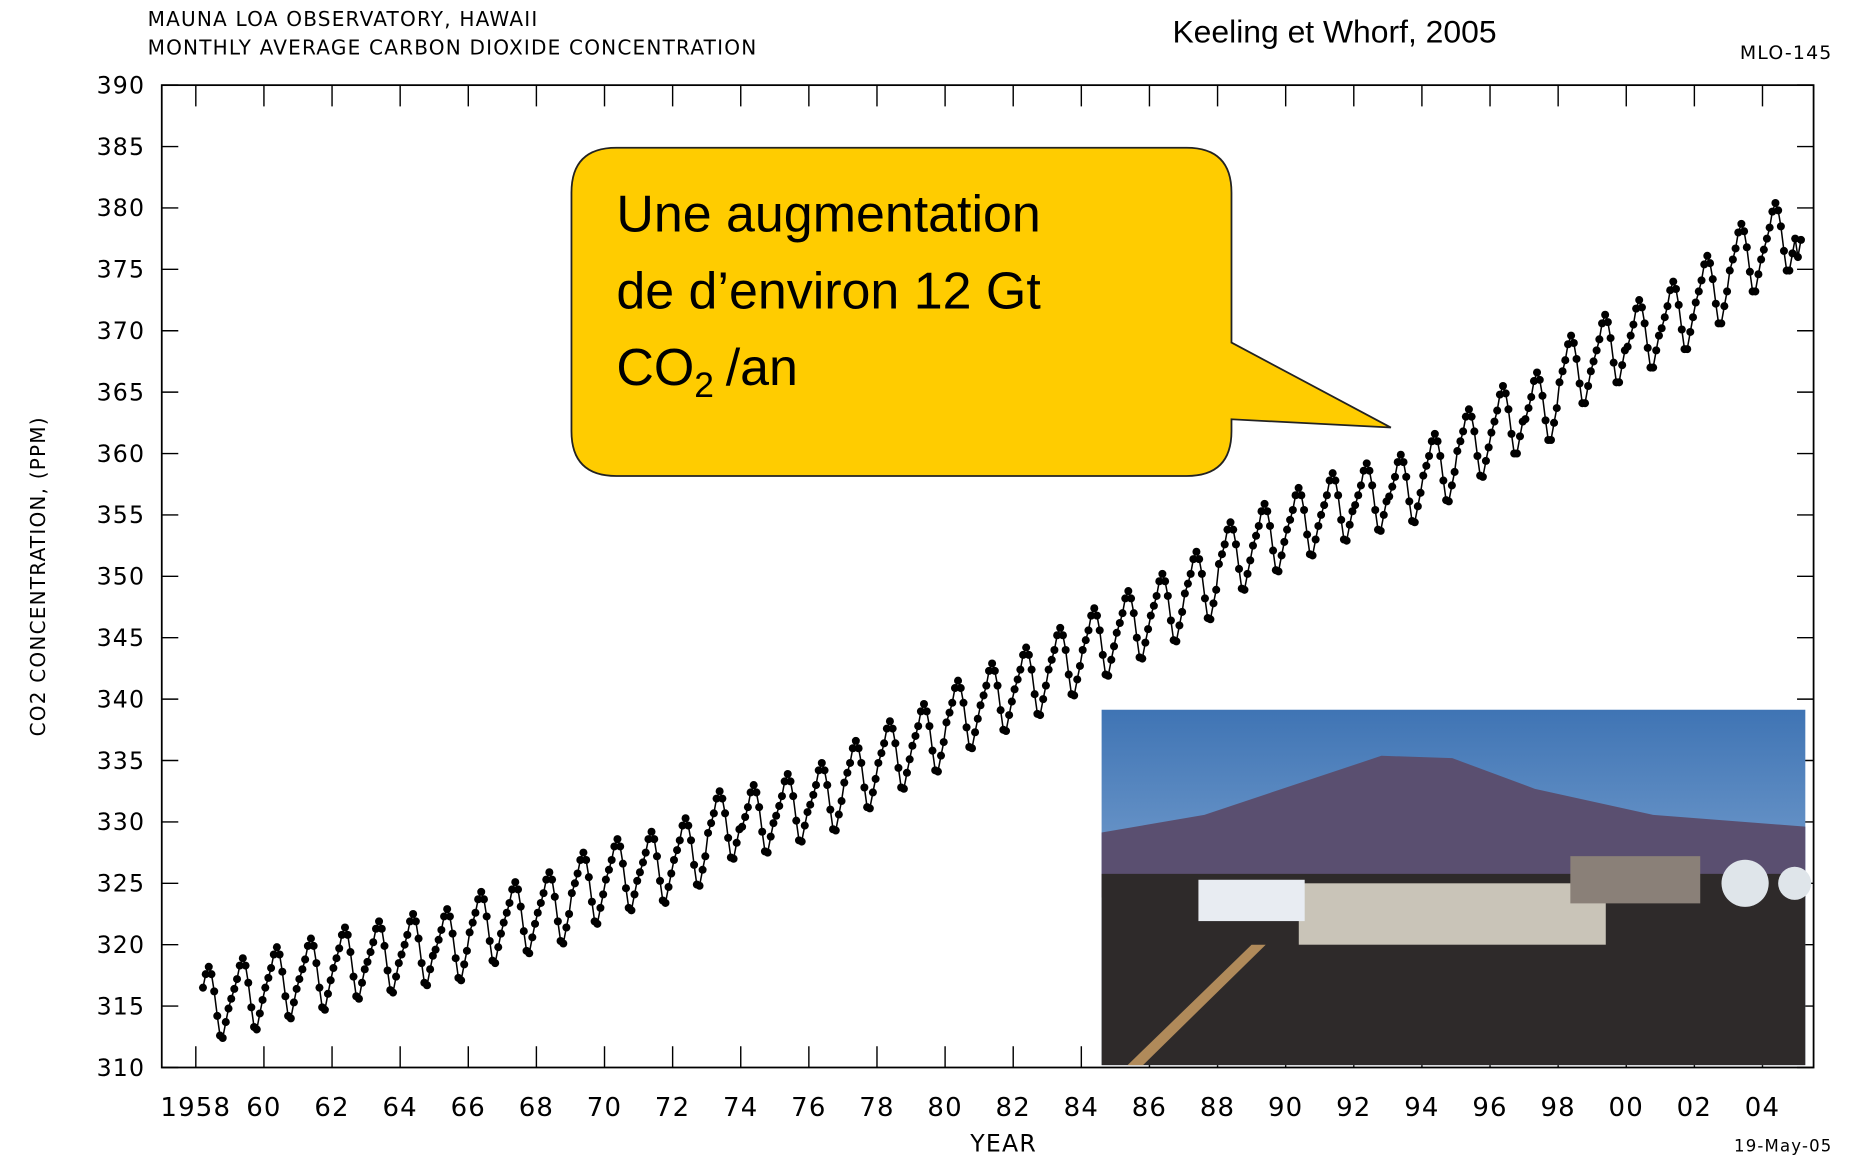 This screenshot has width=1849, height=1155. What do you see at coordinates (121, 761) in the screenshot?
I see `y-tick-label: 335` at bounding box center [121, 761].